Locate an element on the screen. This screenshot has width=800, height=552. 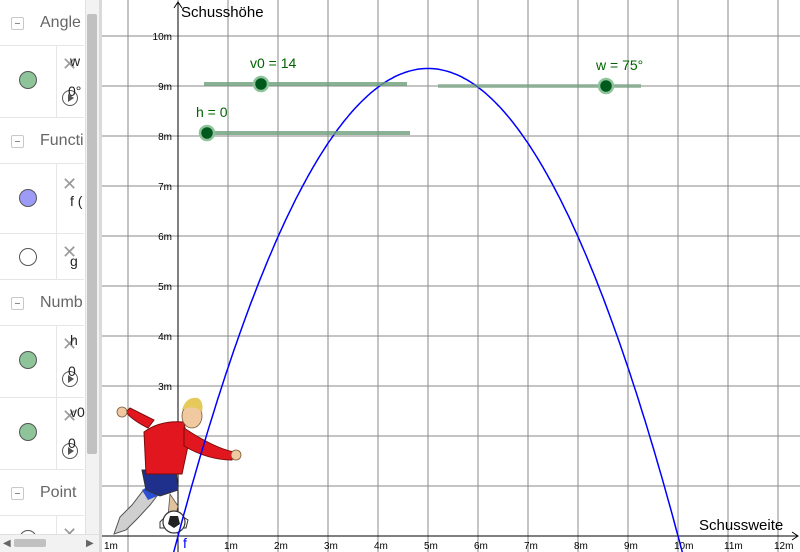
object-name: w is located at coordinates (75, 61).